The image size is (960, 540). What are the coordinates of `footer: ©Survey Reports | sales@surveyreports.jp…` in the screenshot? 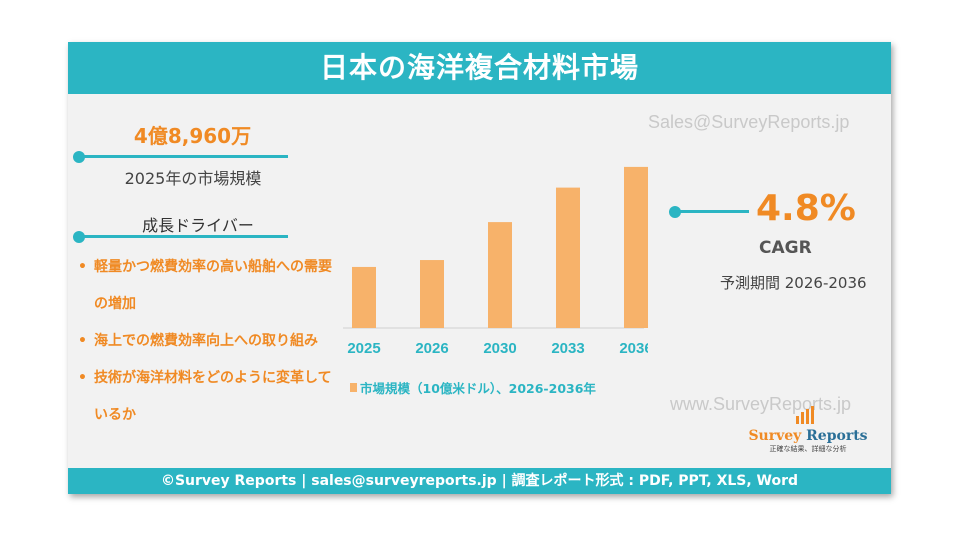 It's located at (479, 481).